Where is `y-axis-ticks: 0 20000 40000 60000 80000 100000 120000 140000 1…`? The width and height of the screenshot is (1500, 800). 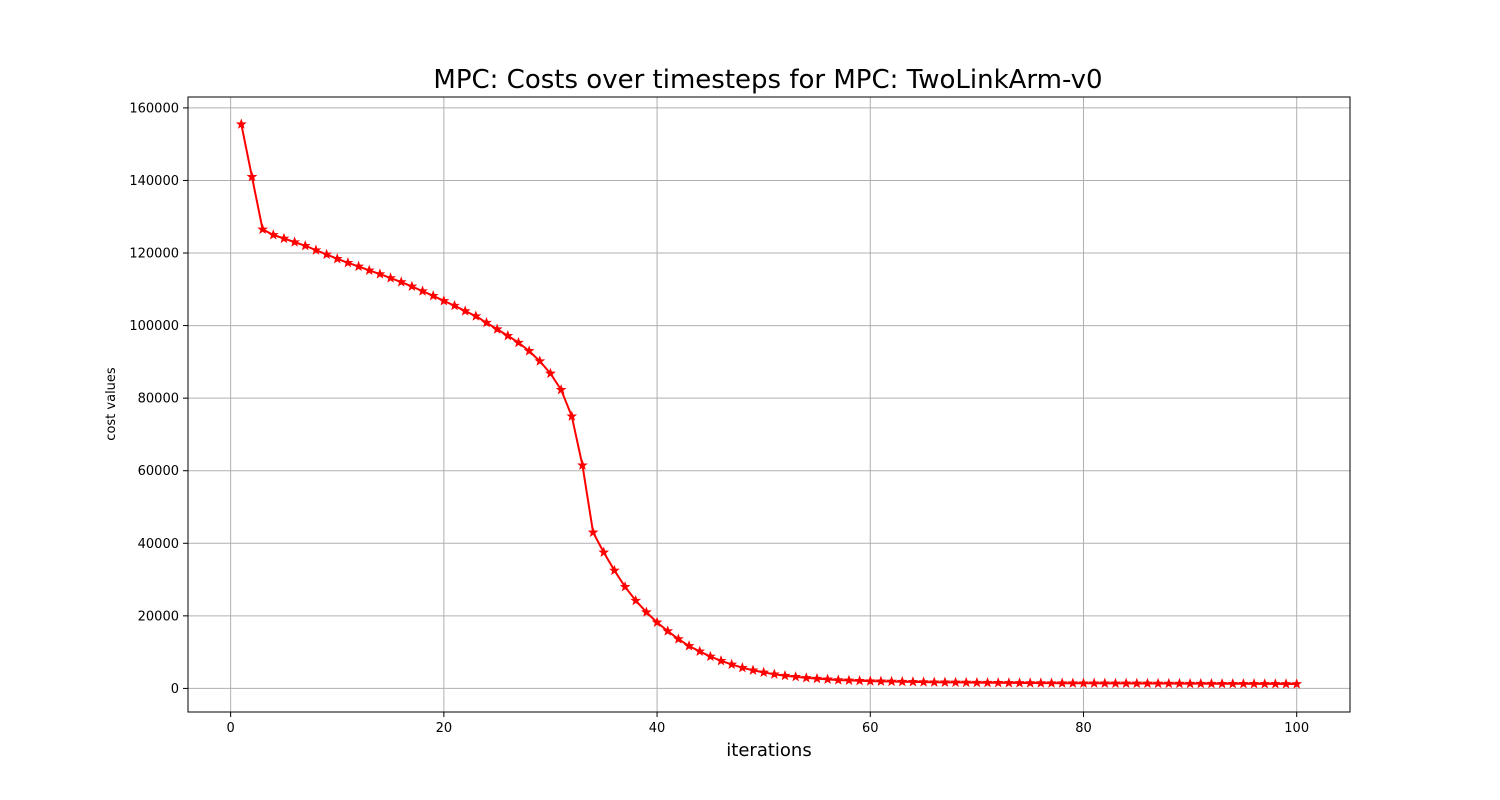 y-axis-ticks: 0 20000 40000 60000 80000 100000 120000 140000 1… is located at coordinates (158, 399).